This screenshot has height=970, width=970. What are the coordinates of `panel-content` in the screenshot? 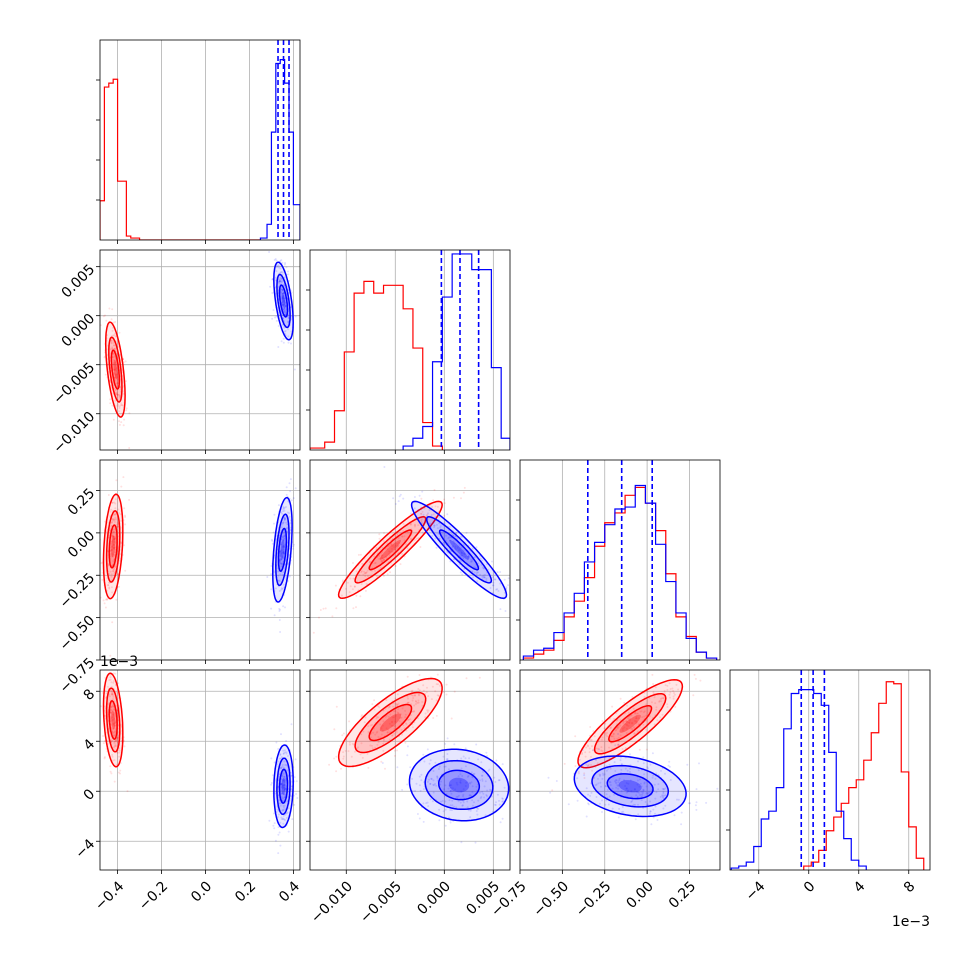 It's located at (619, 560).